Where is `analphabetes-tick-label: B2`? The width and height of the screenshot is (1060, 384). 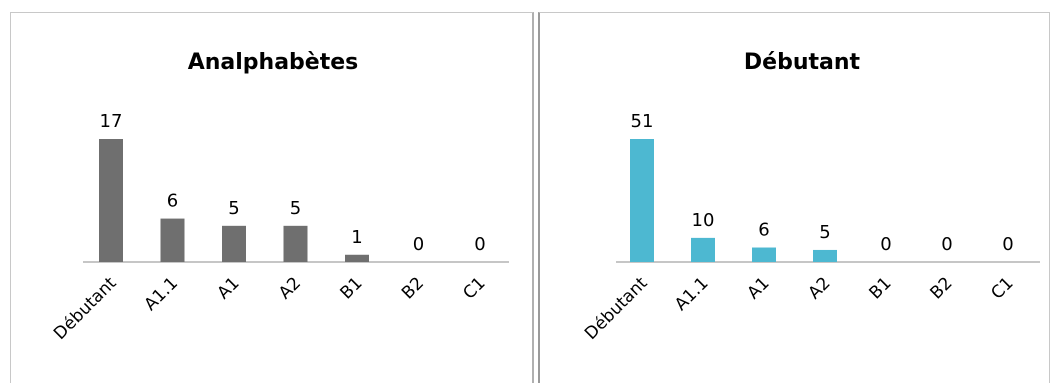 analphabetes-tick-label: B2 is located at coordinates (413, 288).